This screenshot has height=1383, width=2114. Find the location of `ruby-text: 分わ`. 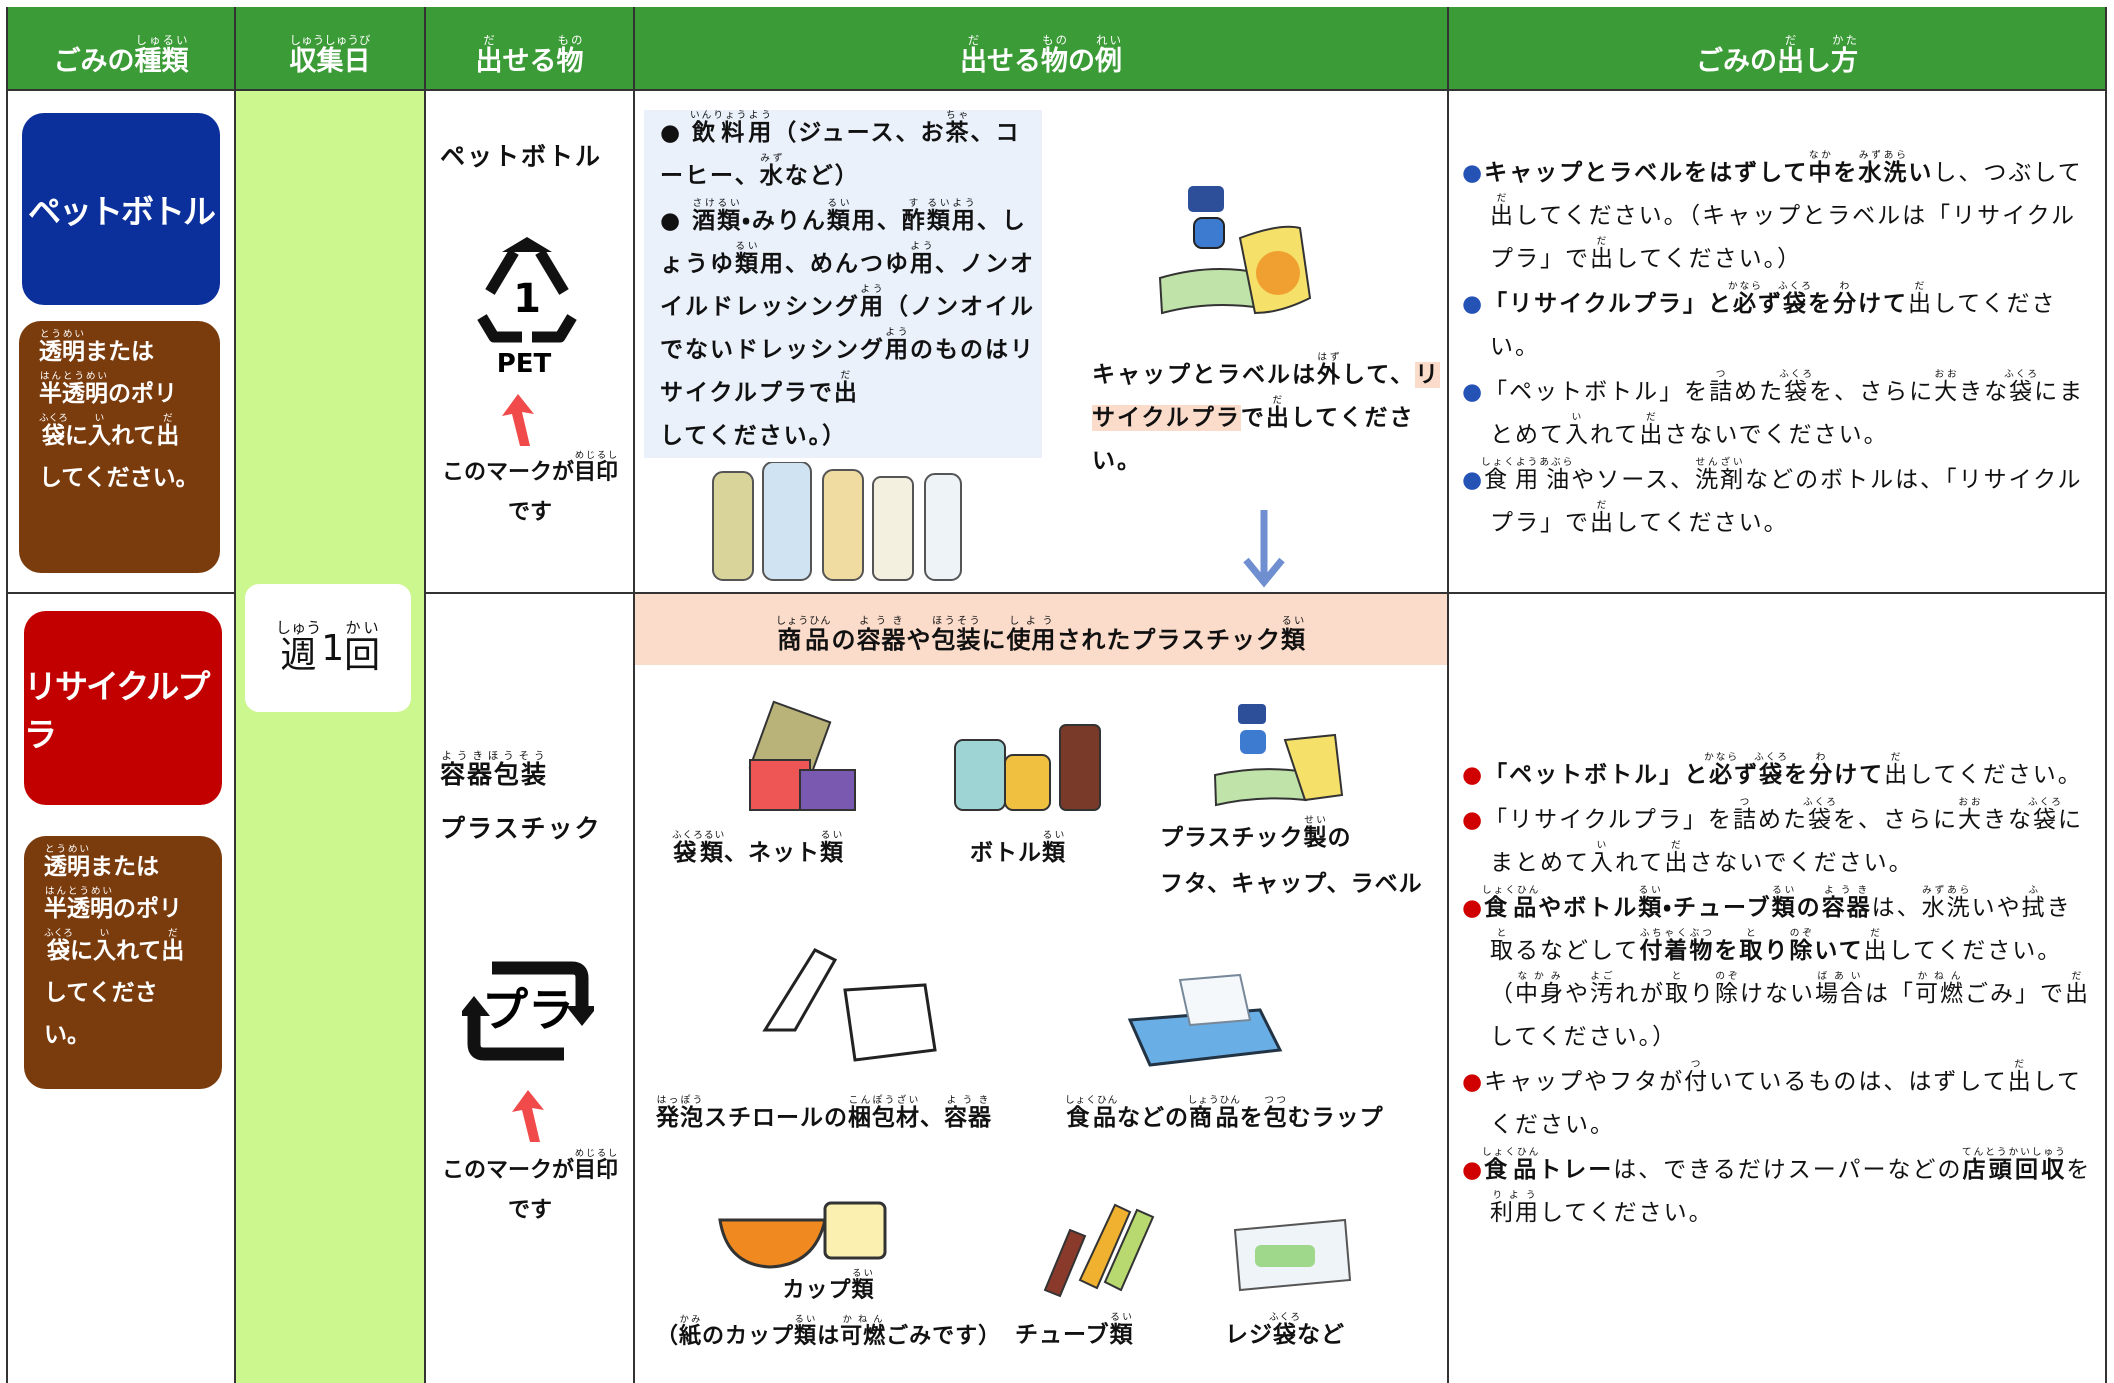

ruby-text: 分わ is located at coordinates (1845, 299).